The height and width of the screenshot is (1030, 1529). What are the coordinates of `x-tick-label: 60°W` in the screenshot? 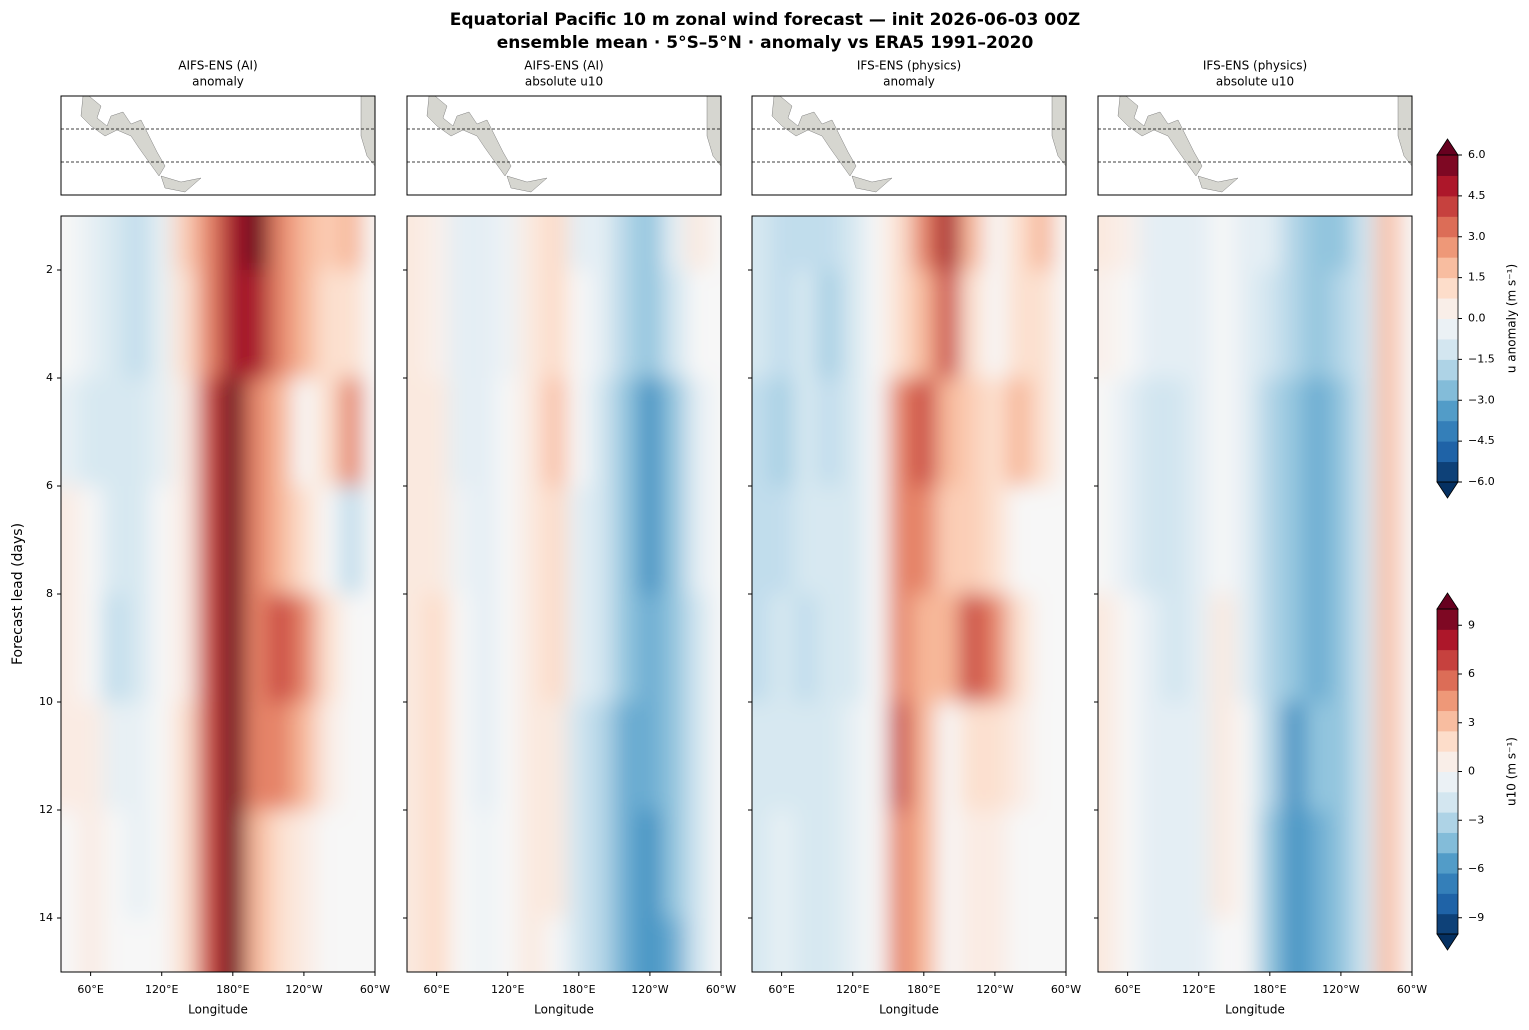 It's located at (721, 989).